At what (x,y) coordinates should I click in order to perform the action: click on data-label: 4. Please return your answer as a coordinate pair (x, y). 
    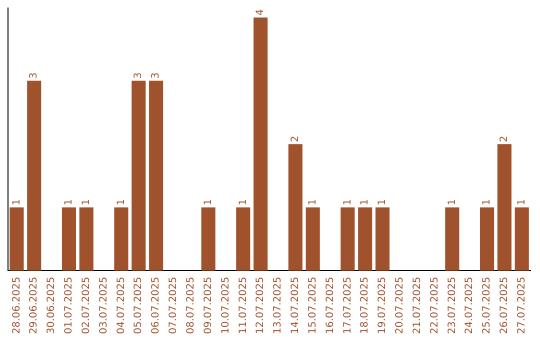
    Looking at the image, I should click on (260, 12).